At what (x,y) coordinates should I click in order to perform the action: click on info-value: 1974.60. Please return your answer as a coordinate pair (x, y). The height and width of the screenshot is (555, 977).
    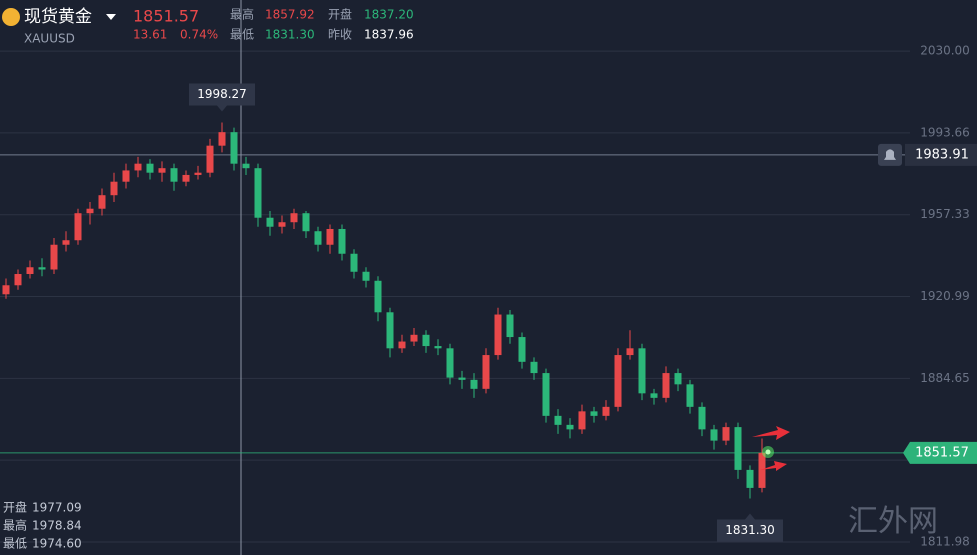
    Looking at the image, I should click on (57, 544).